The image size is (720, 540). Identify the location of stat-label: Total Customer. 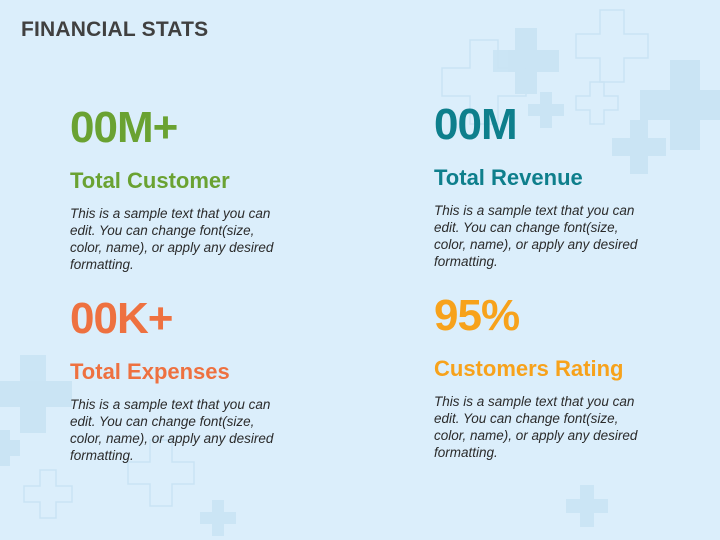
(150, 180).